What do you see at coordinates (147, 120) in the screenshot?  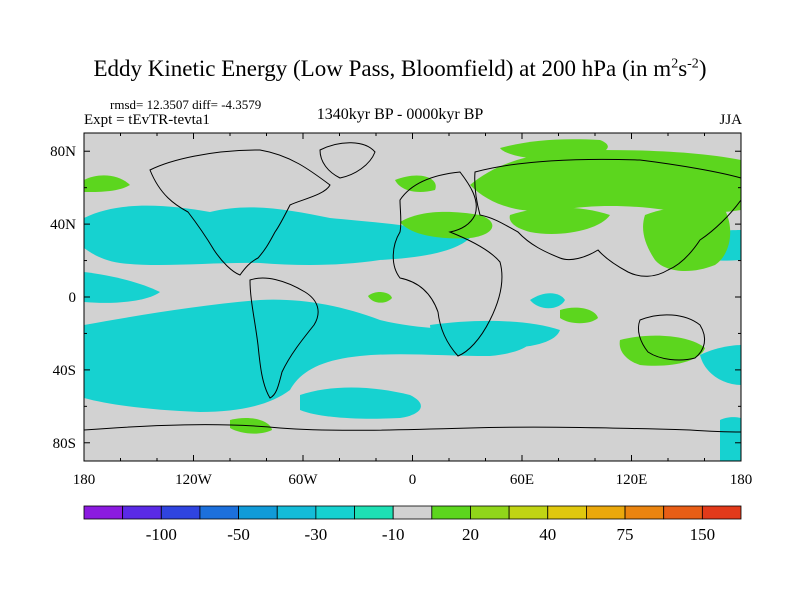 I see `experiment-label: Expt = tEvTR-tevta1` at bounding box center [147, 120].